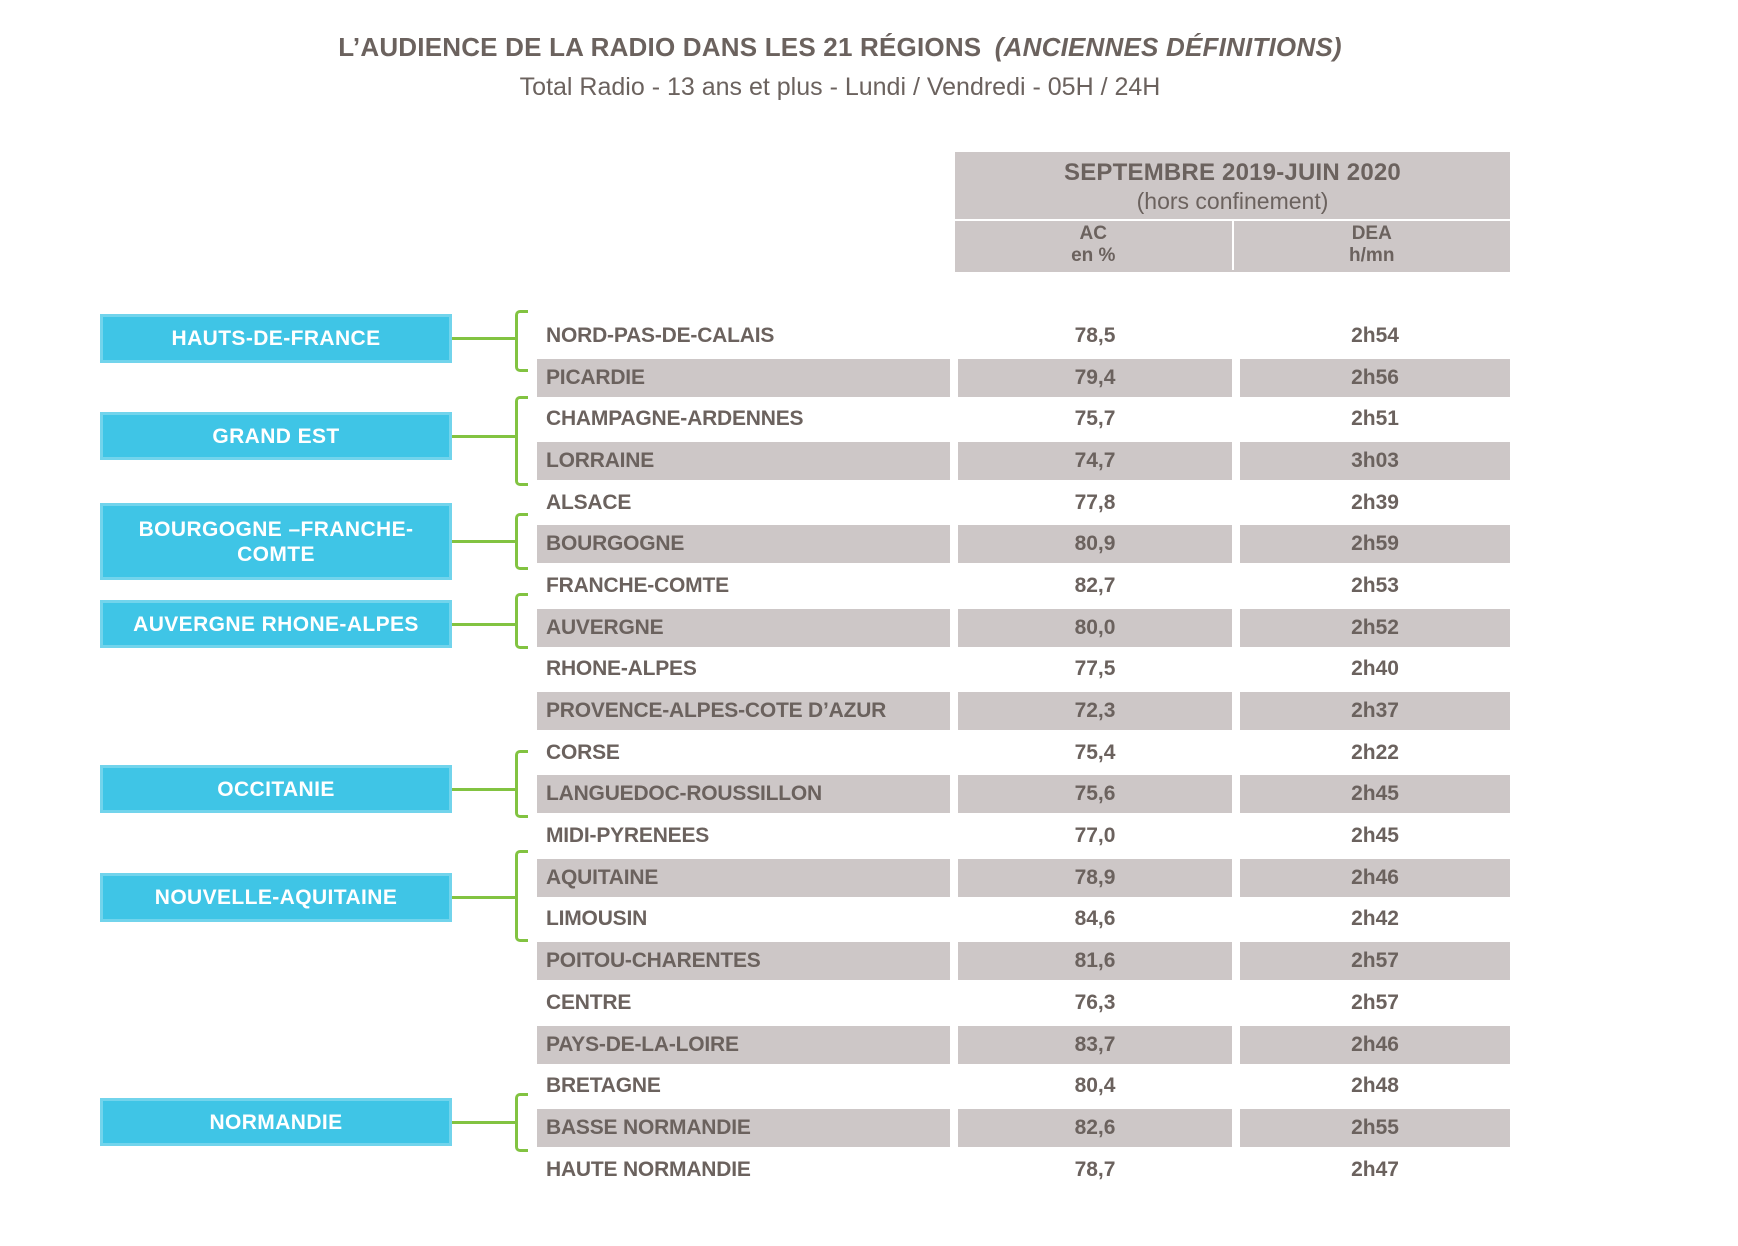 This screenshot has width=1738, height=1246. Describe the element at coordinates (276, 789) in the screenshot. I see `new-region-box: OCCITANIE` at that location.